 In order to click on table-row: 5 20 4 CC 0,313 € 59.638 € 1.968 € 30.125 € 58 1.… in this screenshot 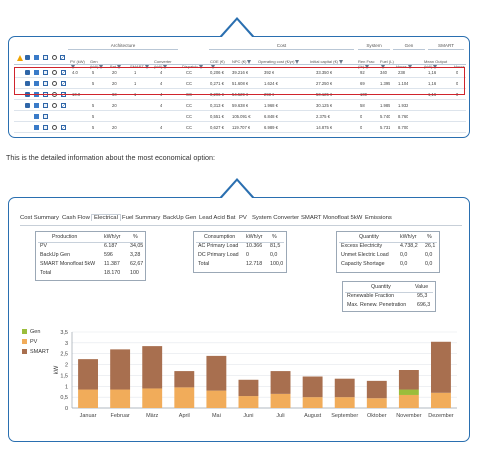, I will do `click(240, 105)`.